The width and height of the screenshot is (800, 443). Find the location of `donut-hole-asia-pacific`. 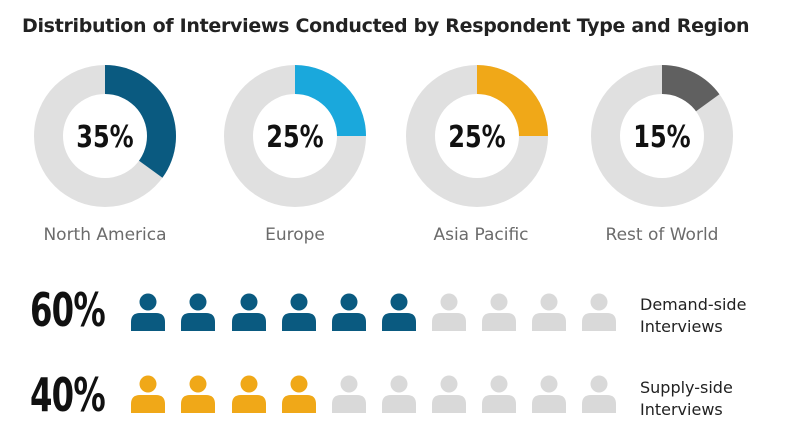

donut-hole-asia-pacific is located at coordinates (477, 136).